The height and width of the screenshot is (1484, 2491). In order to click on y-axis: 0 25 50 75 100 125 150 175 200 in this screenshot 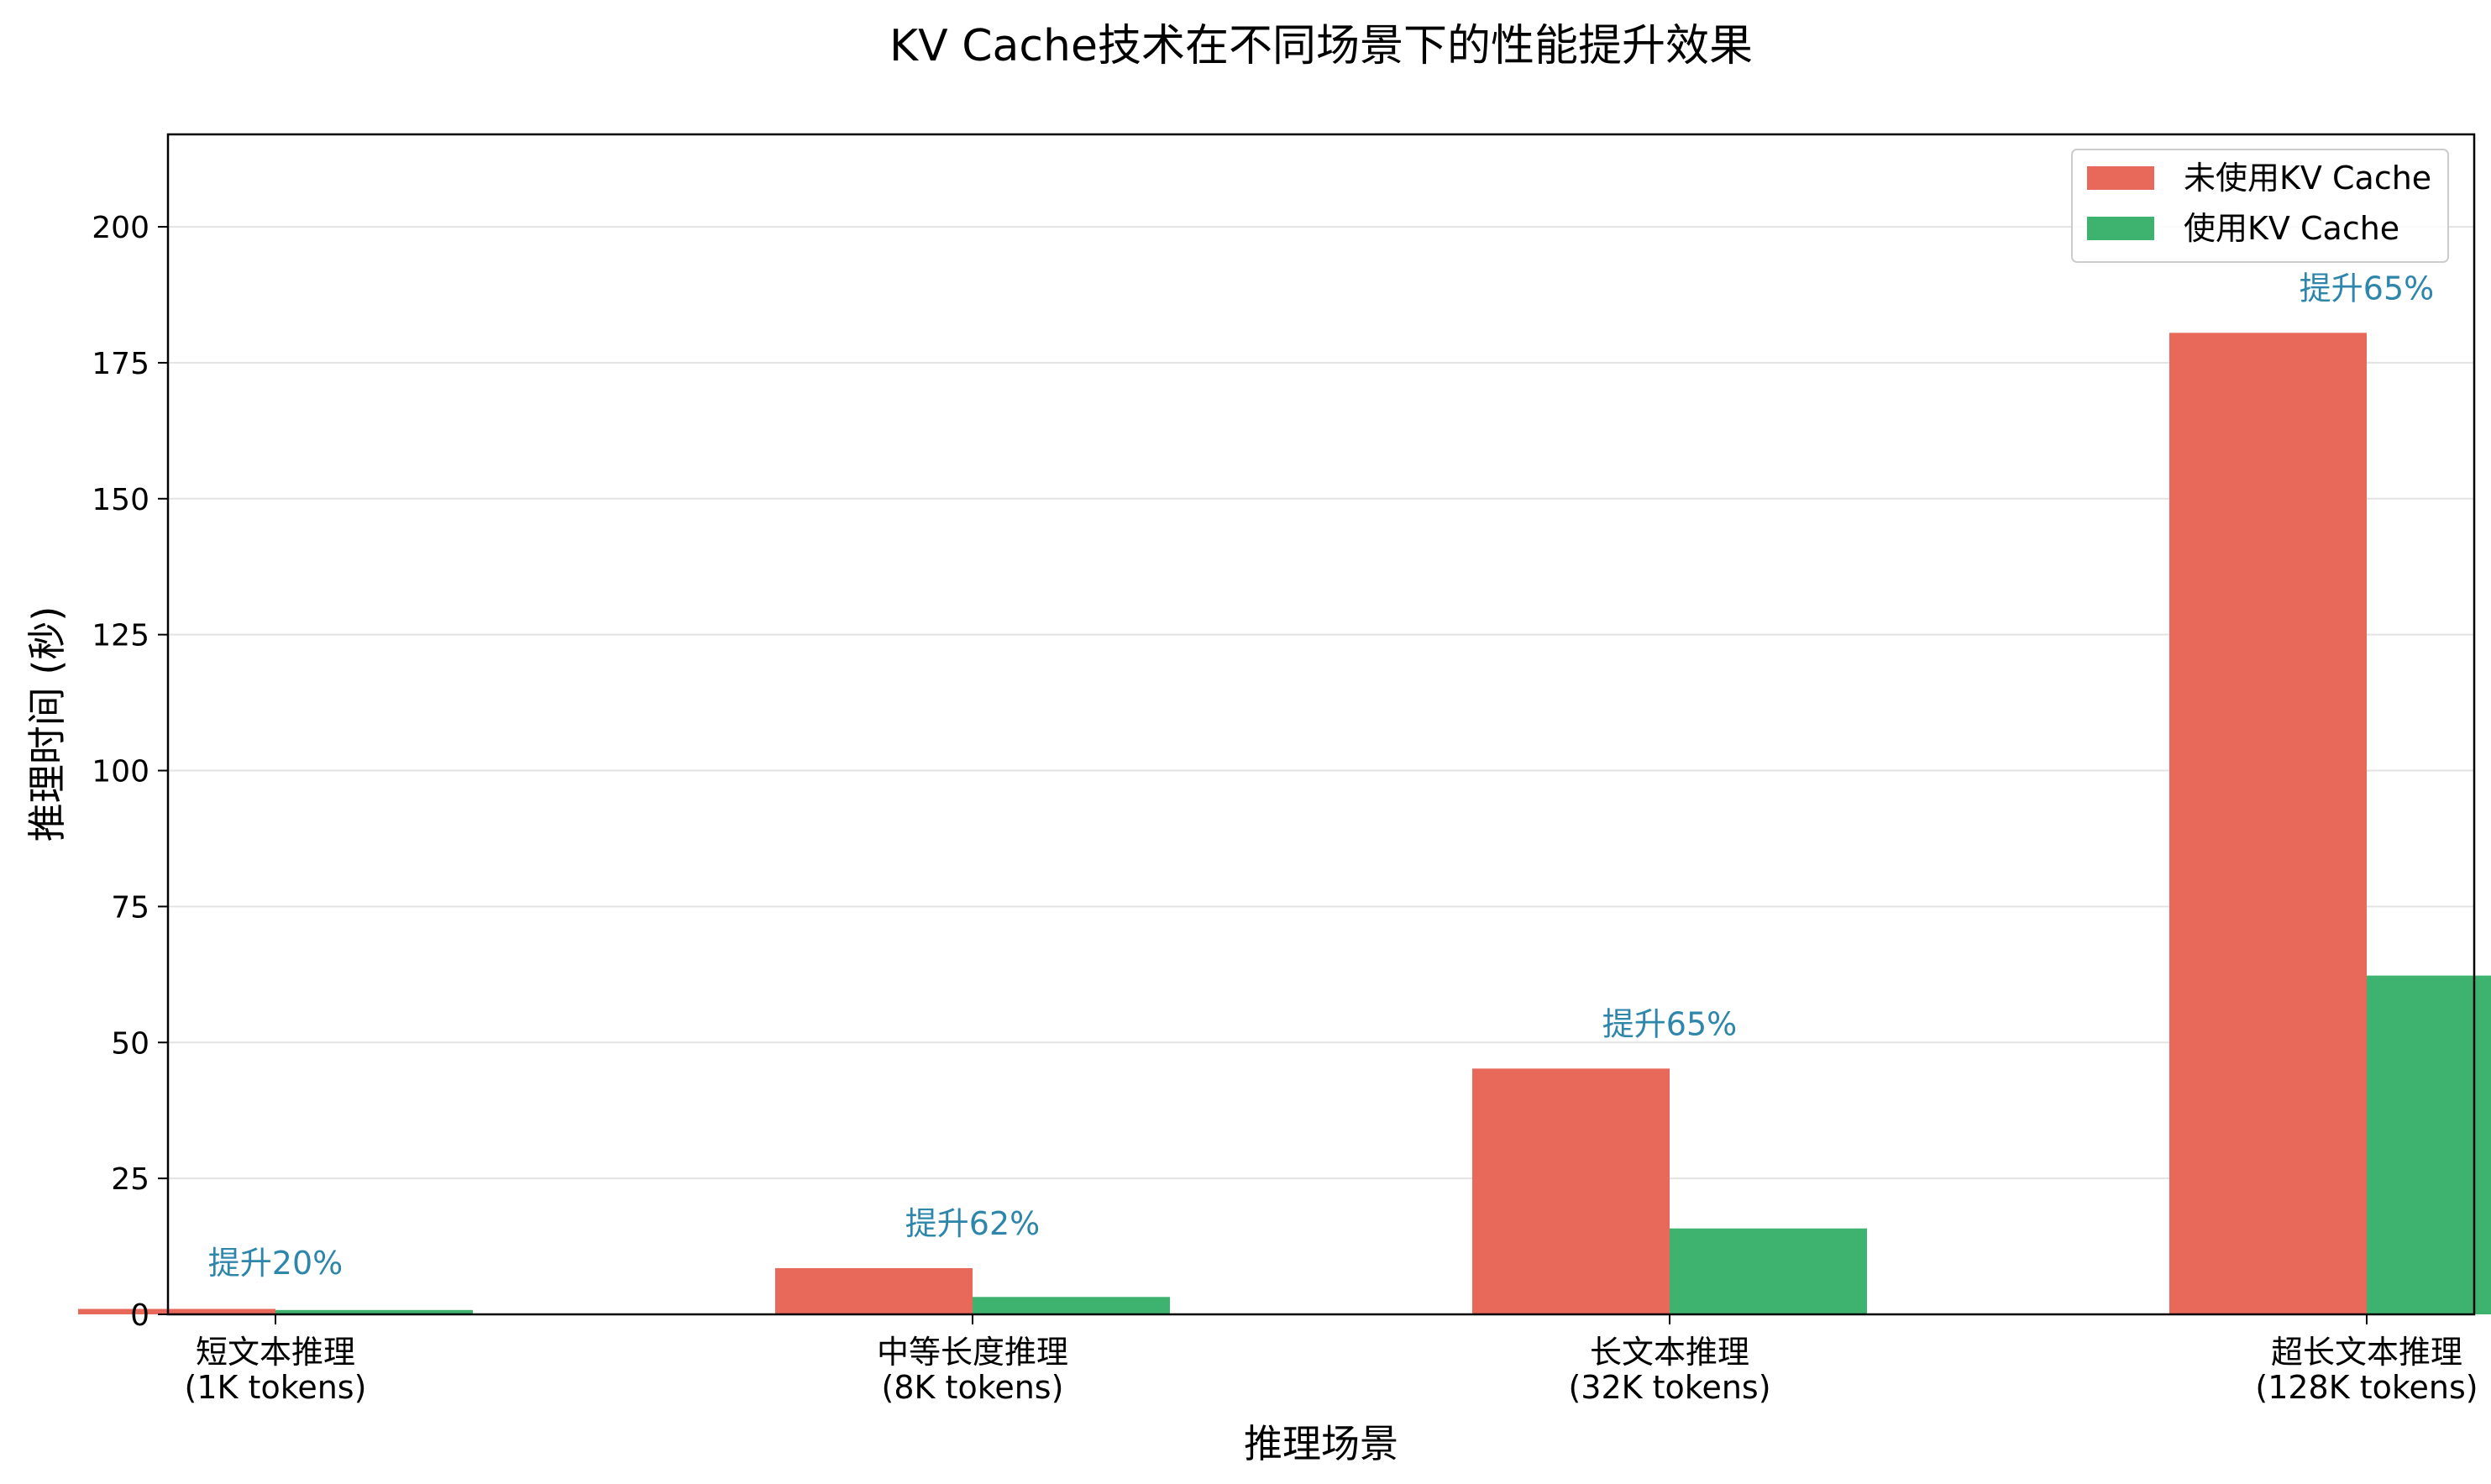, I will do `click(130, 772)`.